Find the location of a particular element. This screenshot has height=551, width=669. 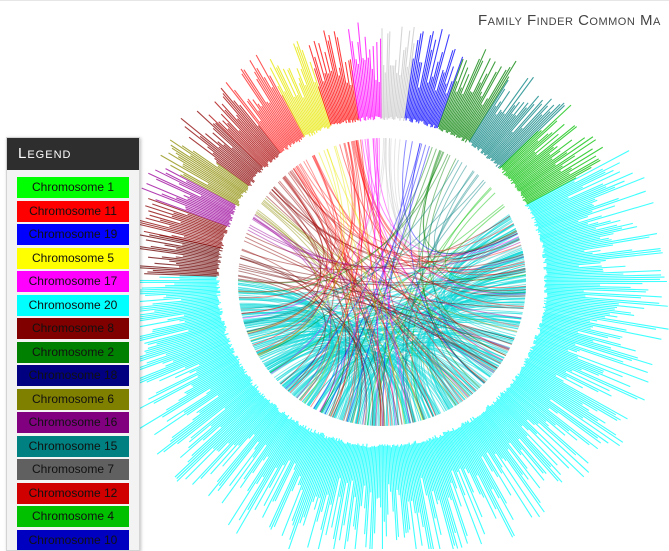

legend-item: Chromosome 1 is located at coordinates (73, 187).